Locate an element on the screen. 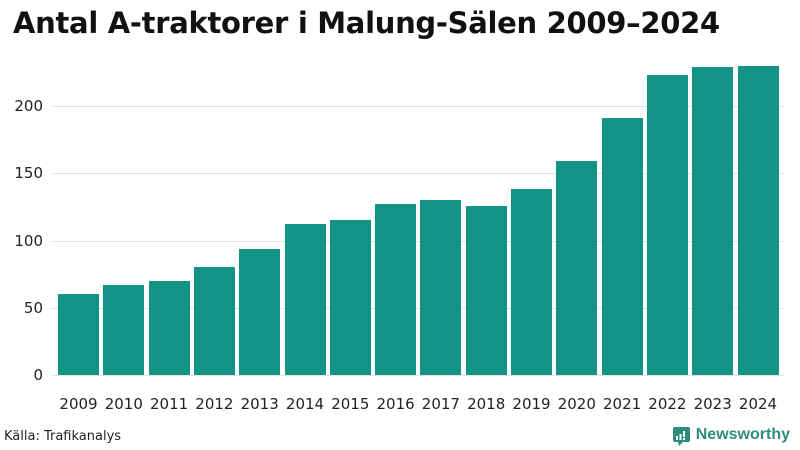 The image size is (800, 450). y-tick-label: 150 is located at coordinates (28, 173).